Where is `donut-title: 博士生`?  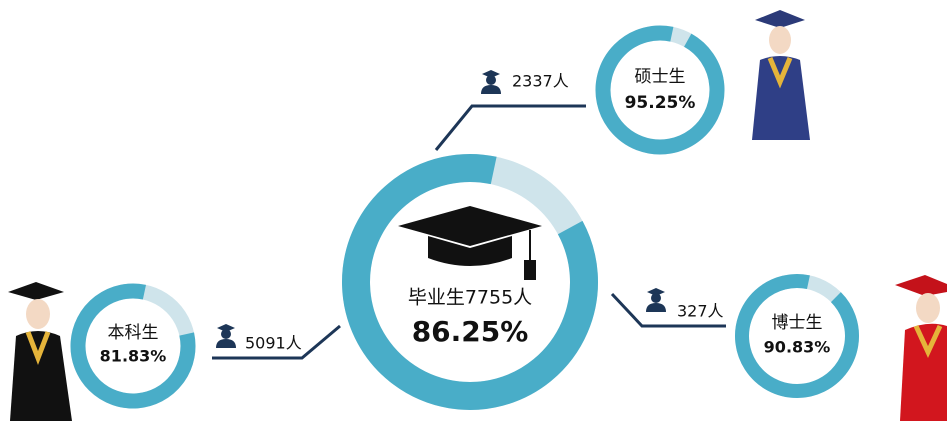
donut-title: 博士生 is located at coordinates (797, 323).